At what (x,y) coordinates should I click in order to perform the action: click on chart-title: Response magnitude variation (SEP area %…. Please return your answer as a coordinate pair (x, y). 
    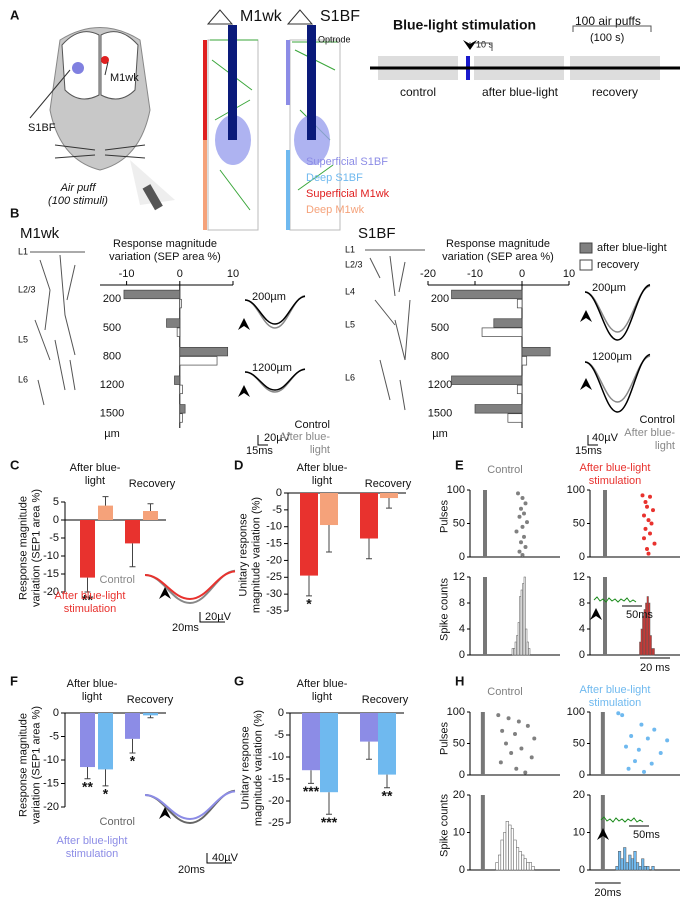
    Looking at the image, I should click on (165, 250).